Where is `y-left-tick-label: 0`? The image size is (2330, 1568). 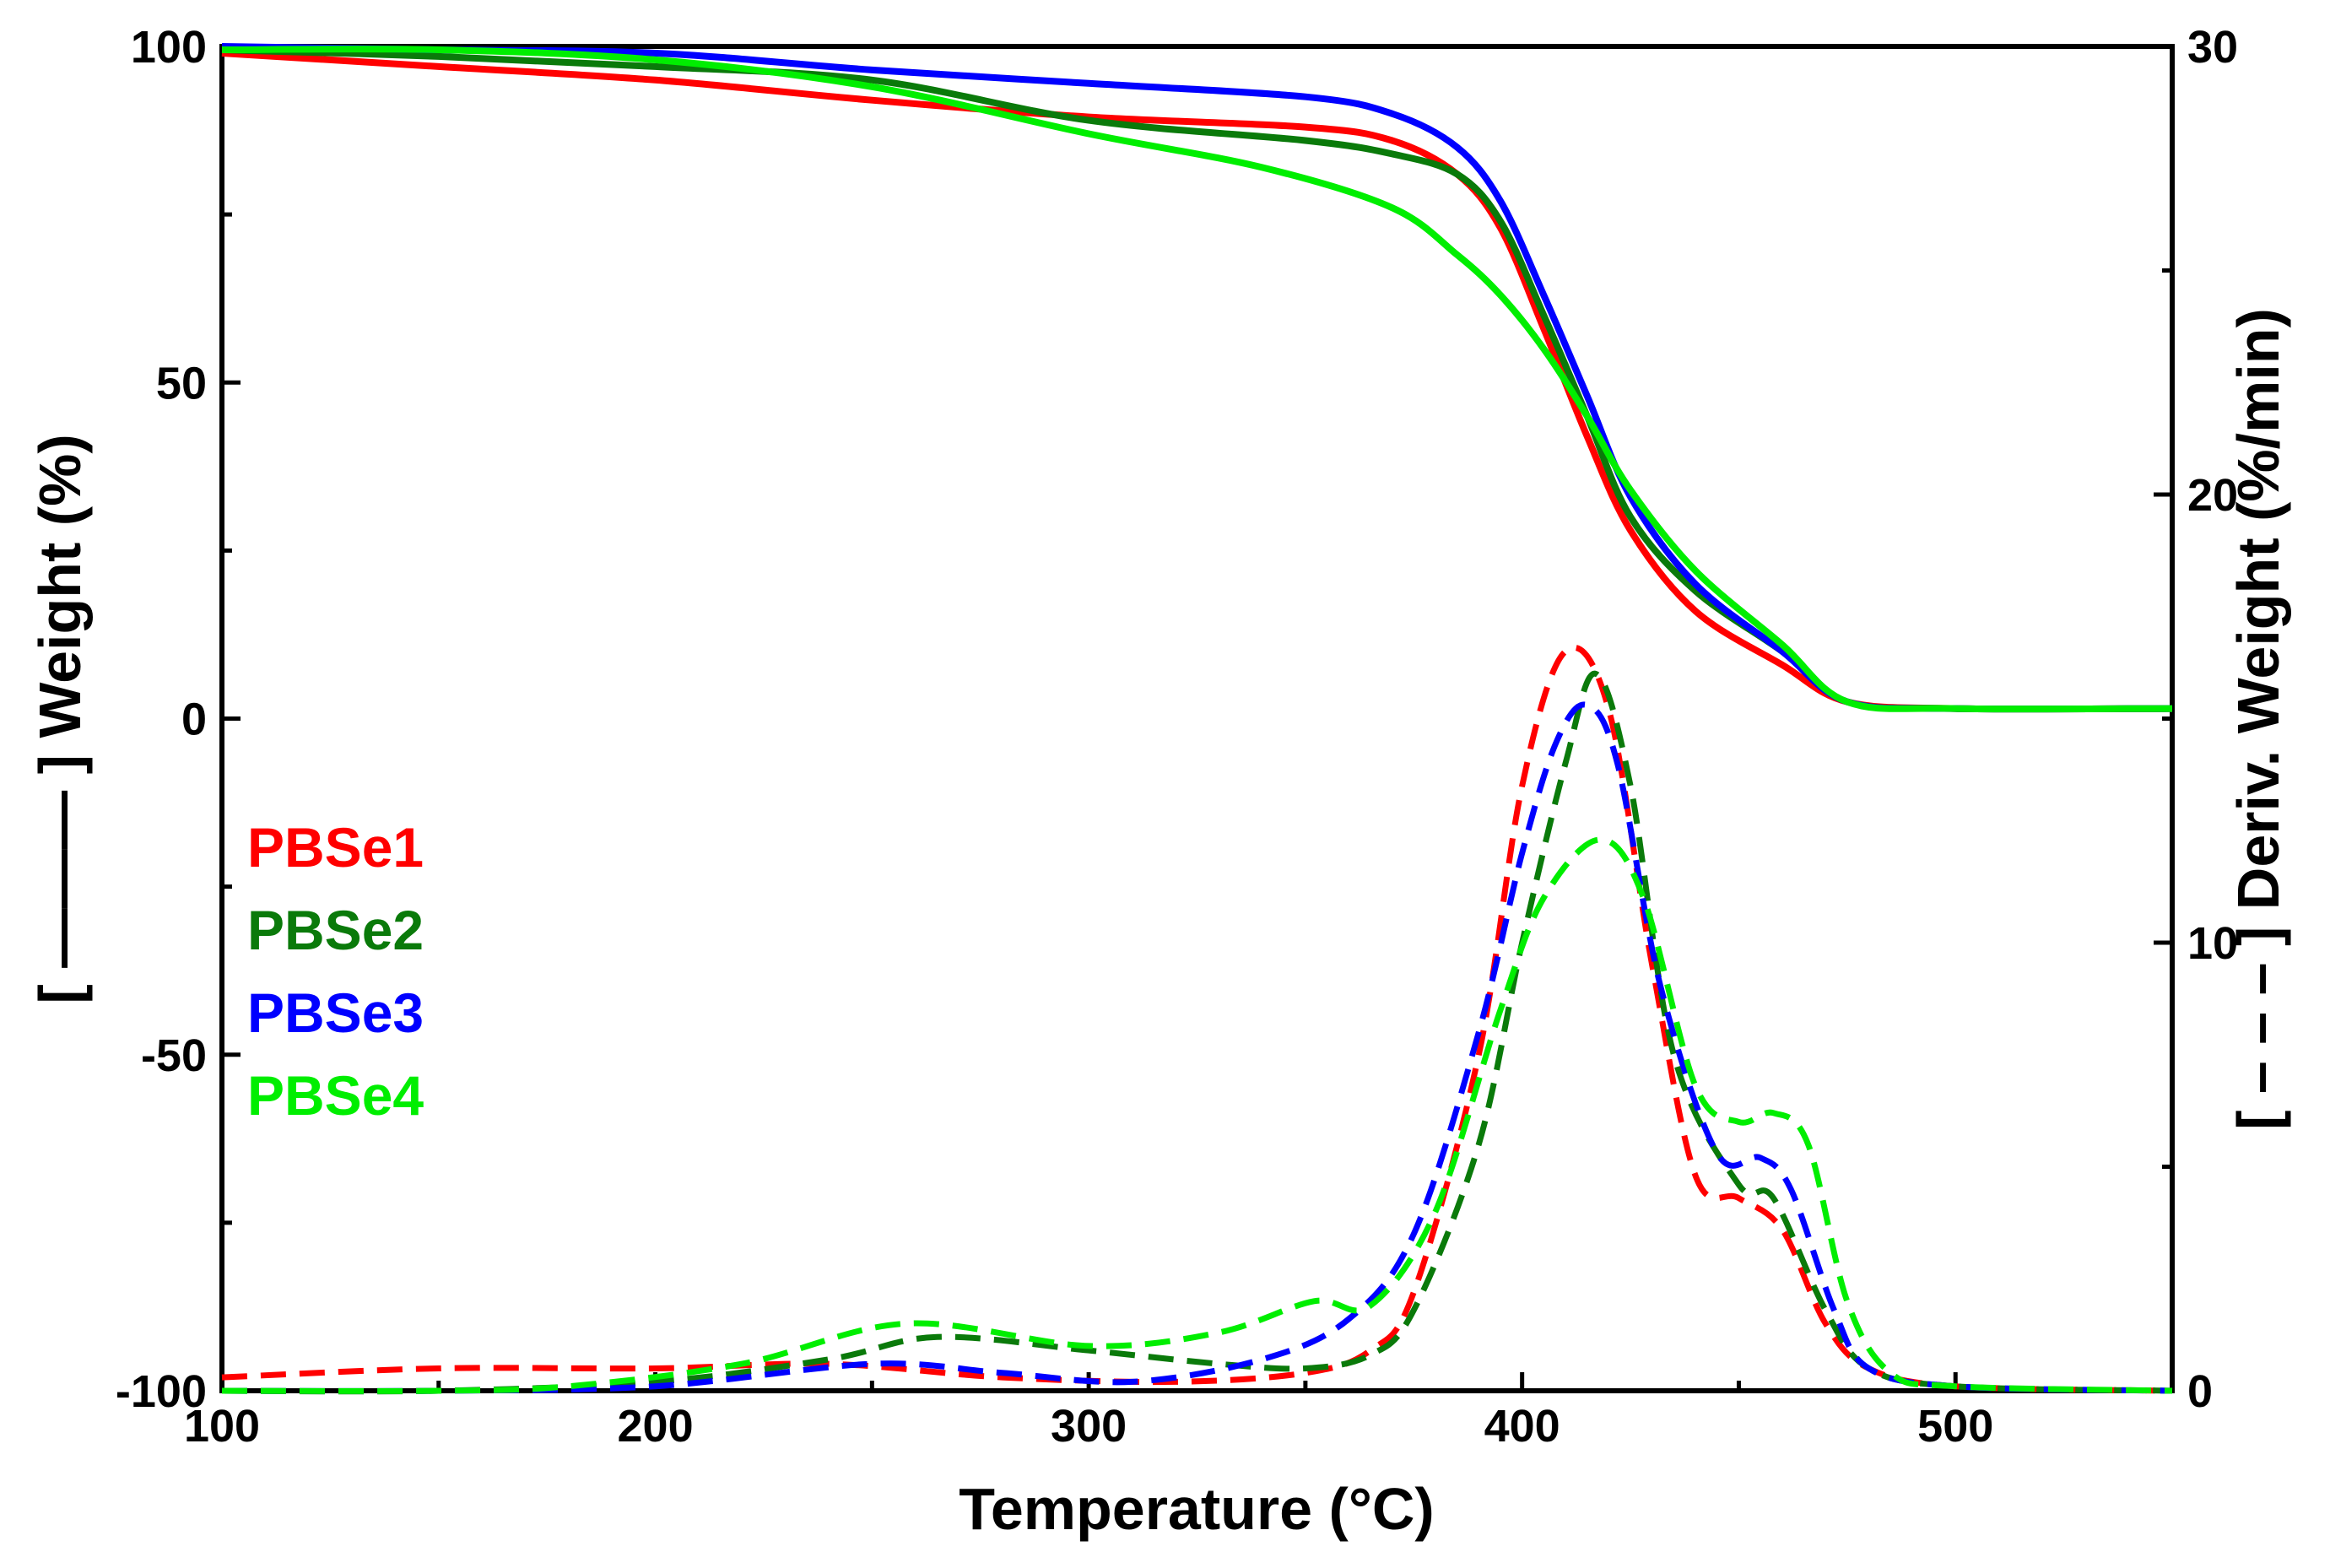
y-left-tick-label: 0 is located at coordinates (194, 720).